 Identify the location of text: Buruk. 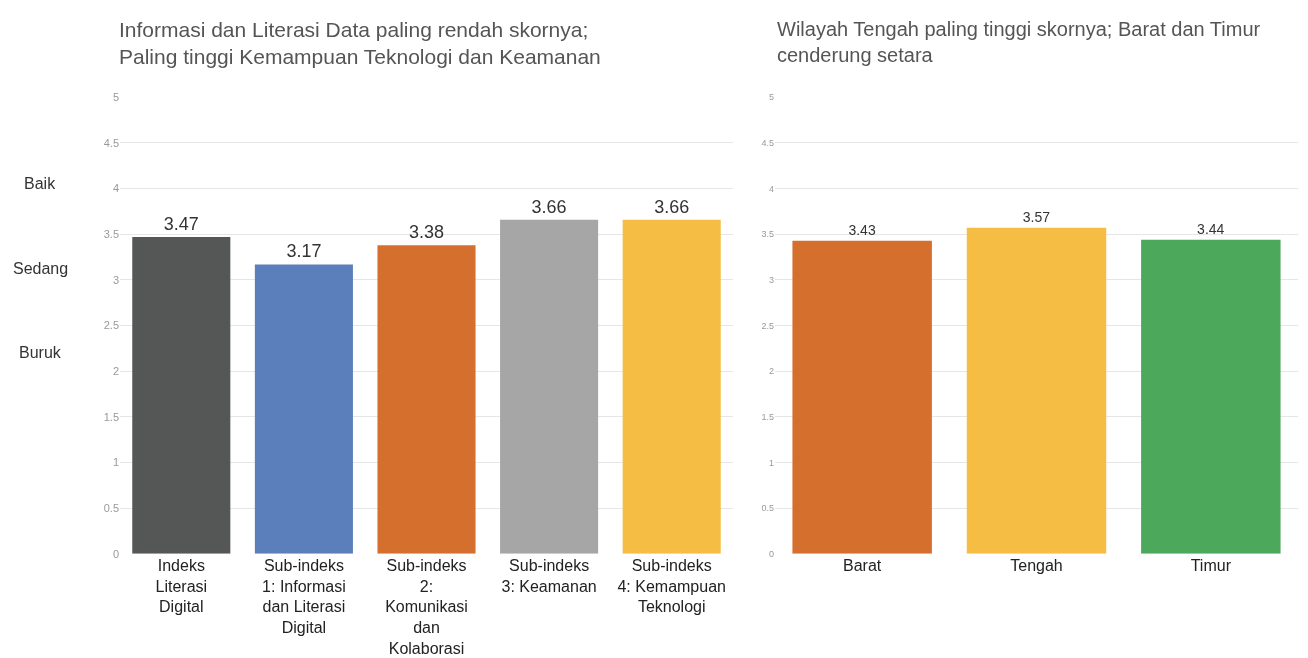
(40, 352).